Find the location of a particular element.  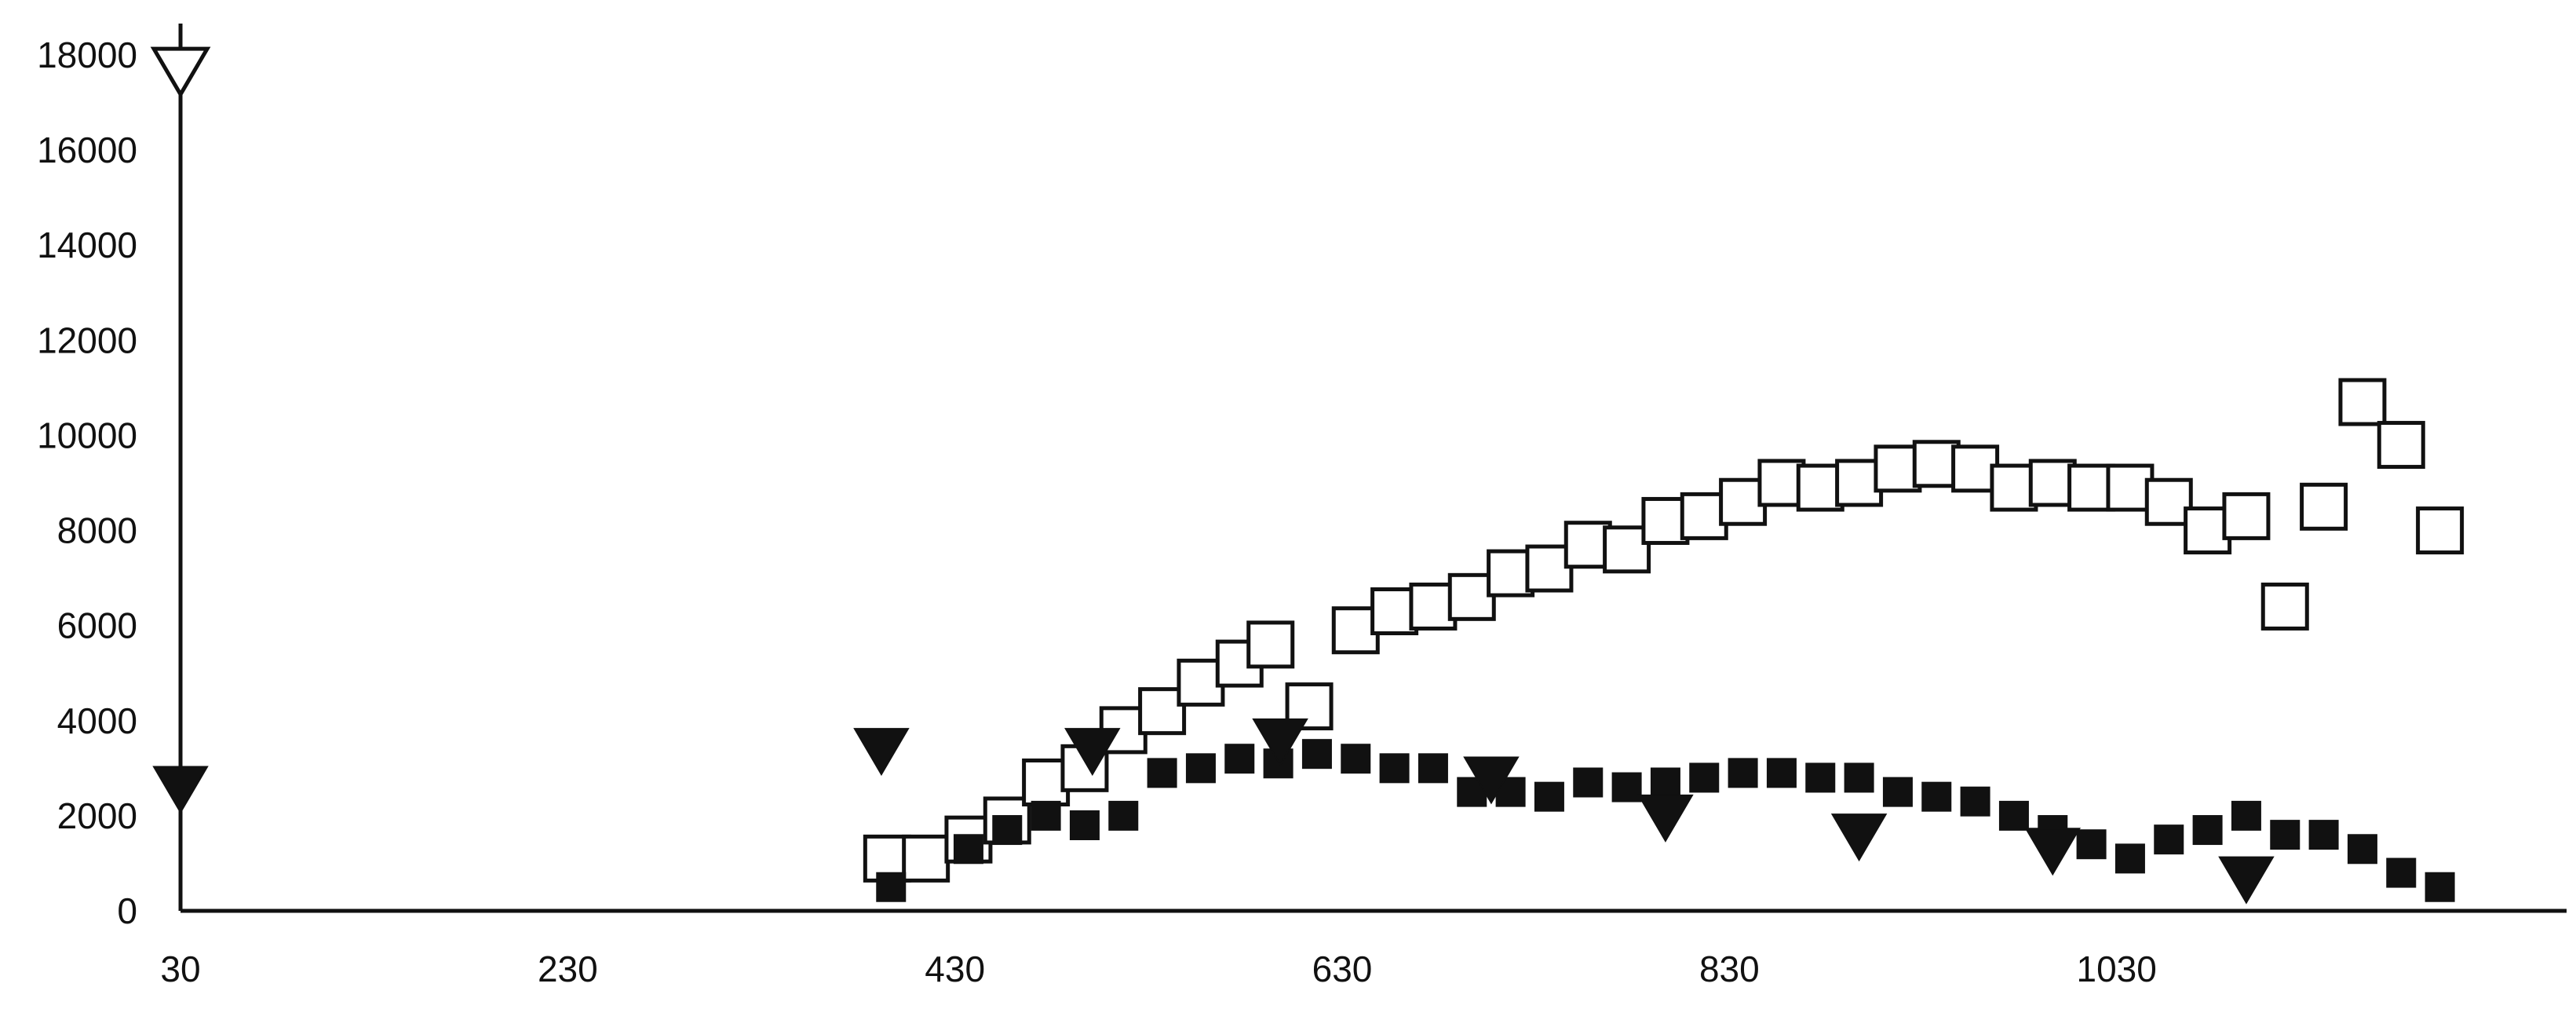

x-tick-label: 430 is located at coordinates (955, 969).